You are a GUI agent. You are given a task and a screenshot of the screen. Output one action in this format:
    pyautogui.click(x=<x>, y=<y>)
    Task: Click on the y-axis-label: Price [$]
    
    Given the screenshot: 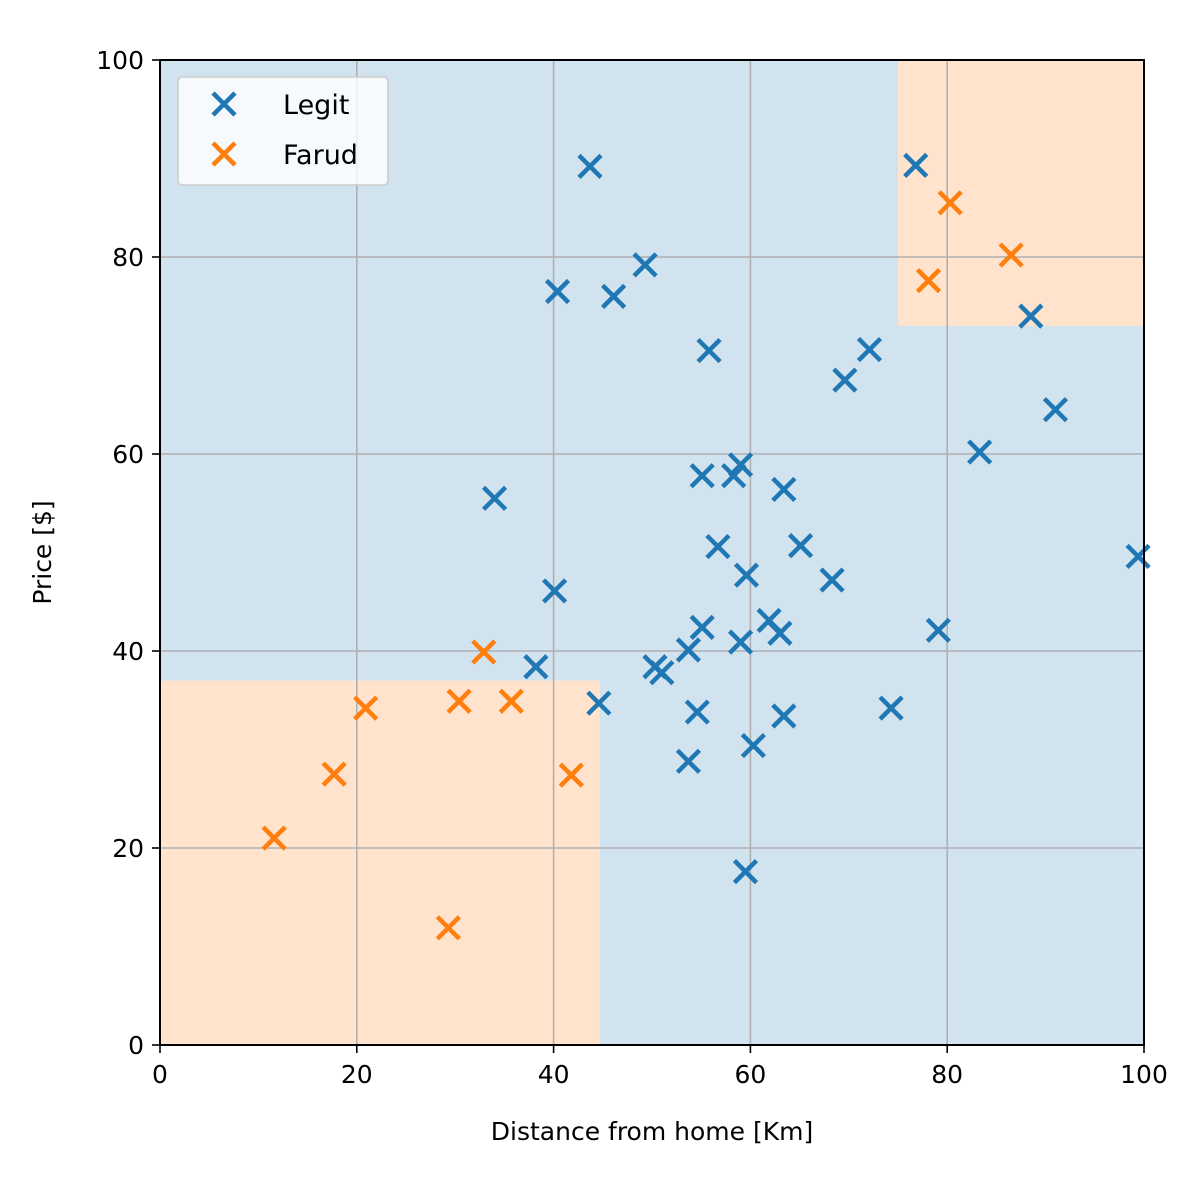 What is the action you would take?
    pyautogui.click(x=42, y=552)
    